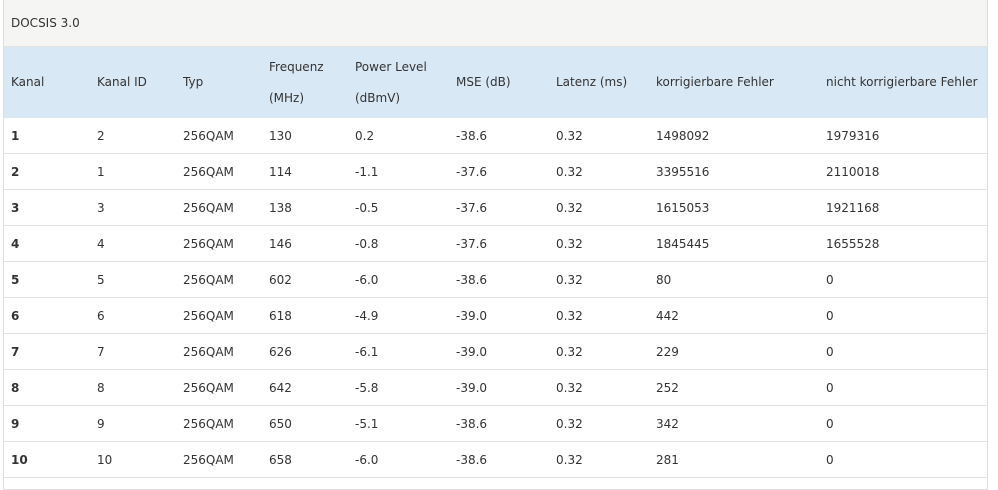  What do you see at coordinates (305, 423) in the screenshot?
I see `table-cell: 650` at bounding box center [305, 423].